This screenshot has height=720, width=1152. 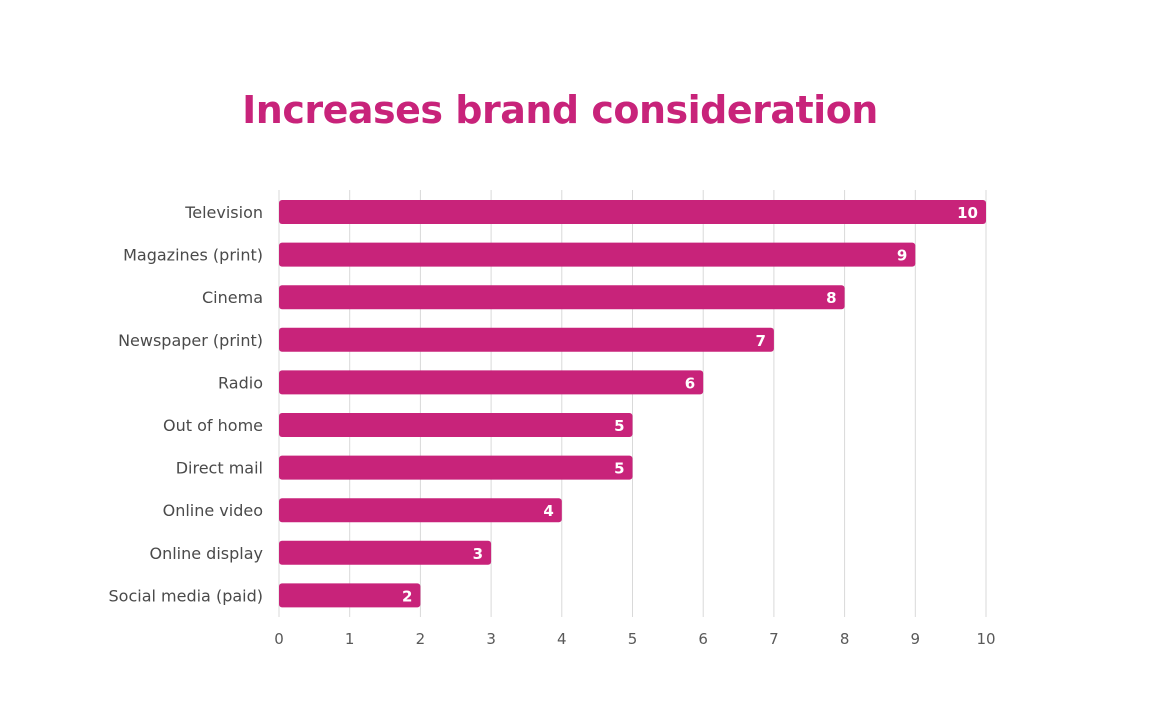 I want to click on bar-value-label: 6, so click(x=690, y=383).